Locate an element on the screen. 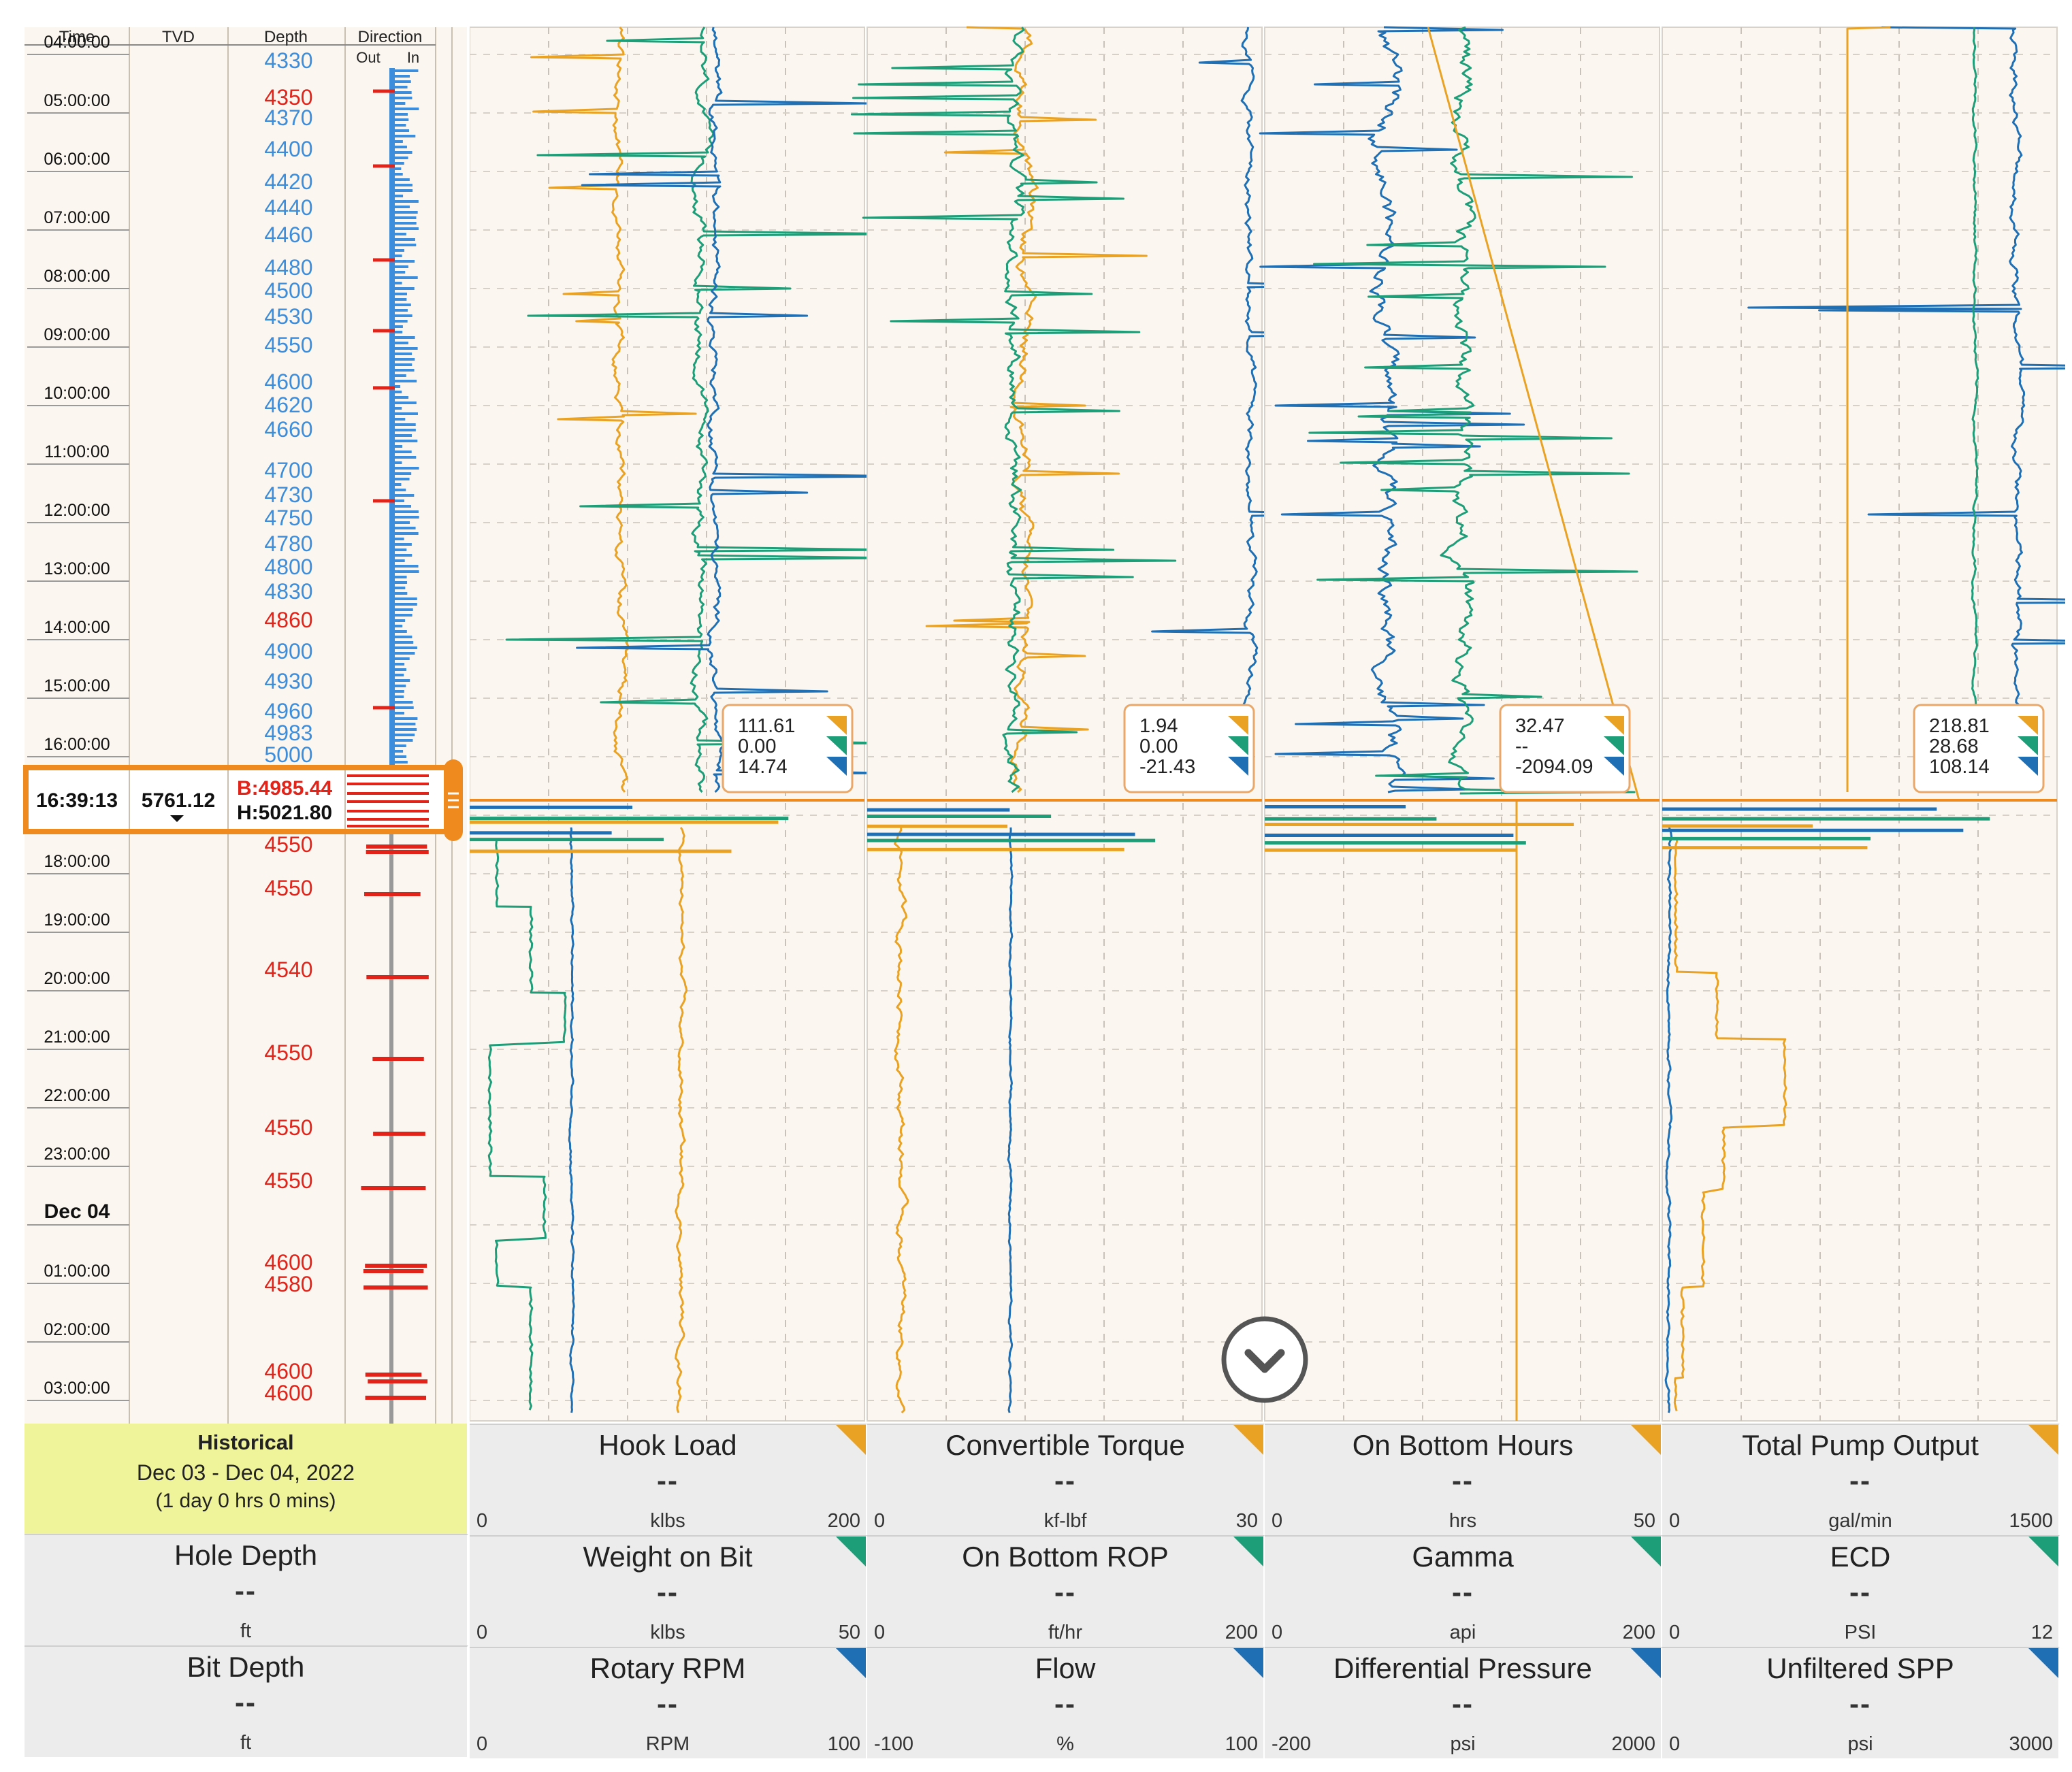  parameter-title: Convertible Torque is located at coordinates (1065, 1445).